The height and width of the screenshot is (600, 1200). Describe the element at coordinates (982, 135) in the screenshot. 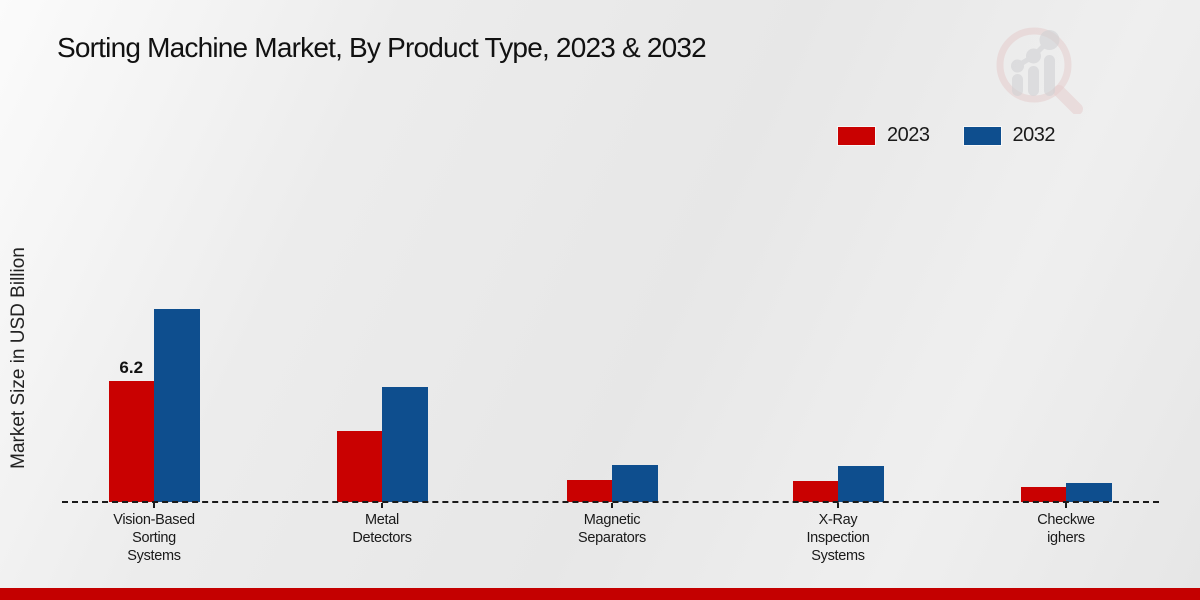

I see `legend-swatch-2032` at that location.